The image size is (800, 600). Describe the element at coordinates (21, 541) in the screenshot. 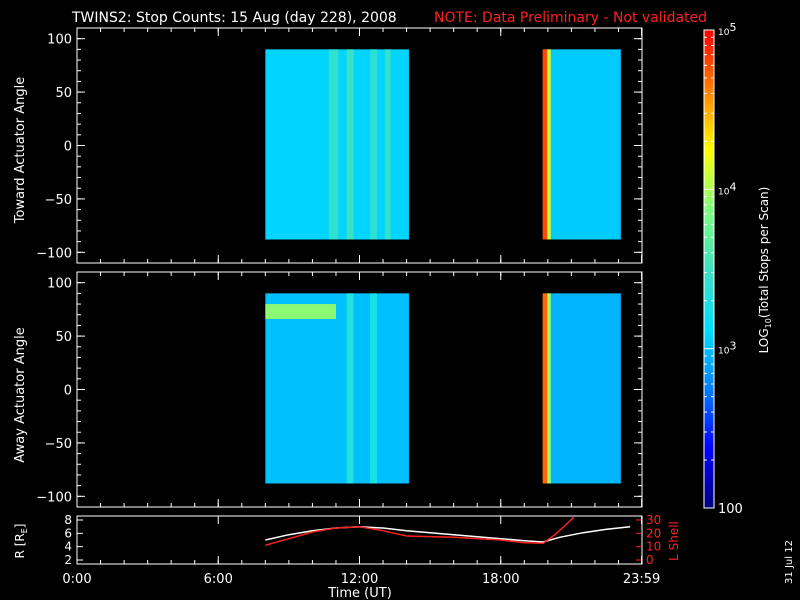

I see `radius-ylabel: R [RE]` at that location.